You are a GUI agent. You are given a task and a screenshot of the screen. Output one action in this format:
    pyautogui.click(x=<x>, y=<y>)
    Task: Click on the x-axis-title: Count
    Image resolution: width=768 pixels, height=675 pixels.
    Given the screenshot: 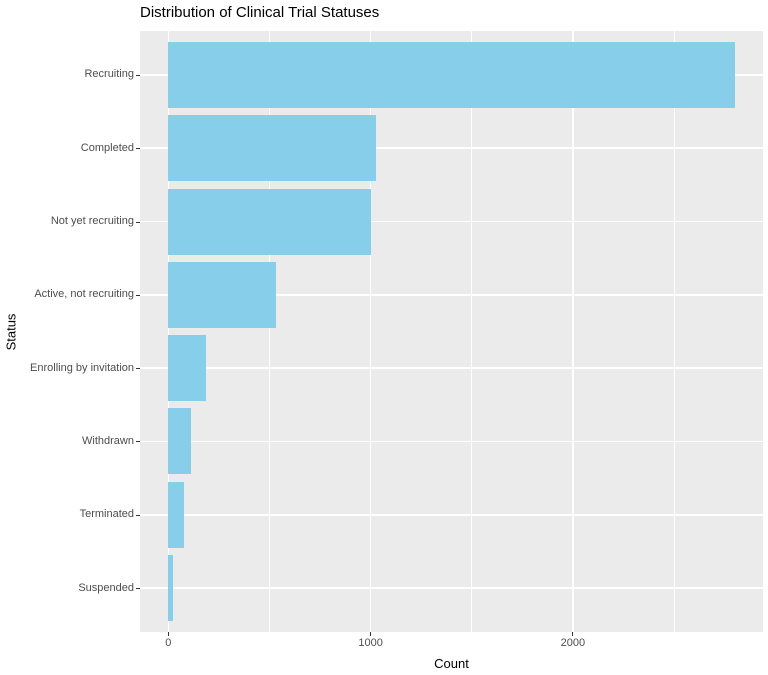 What is the action you would take?
    pyautogui.click(x=451, y=663)
    